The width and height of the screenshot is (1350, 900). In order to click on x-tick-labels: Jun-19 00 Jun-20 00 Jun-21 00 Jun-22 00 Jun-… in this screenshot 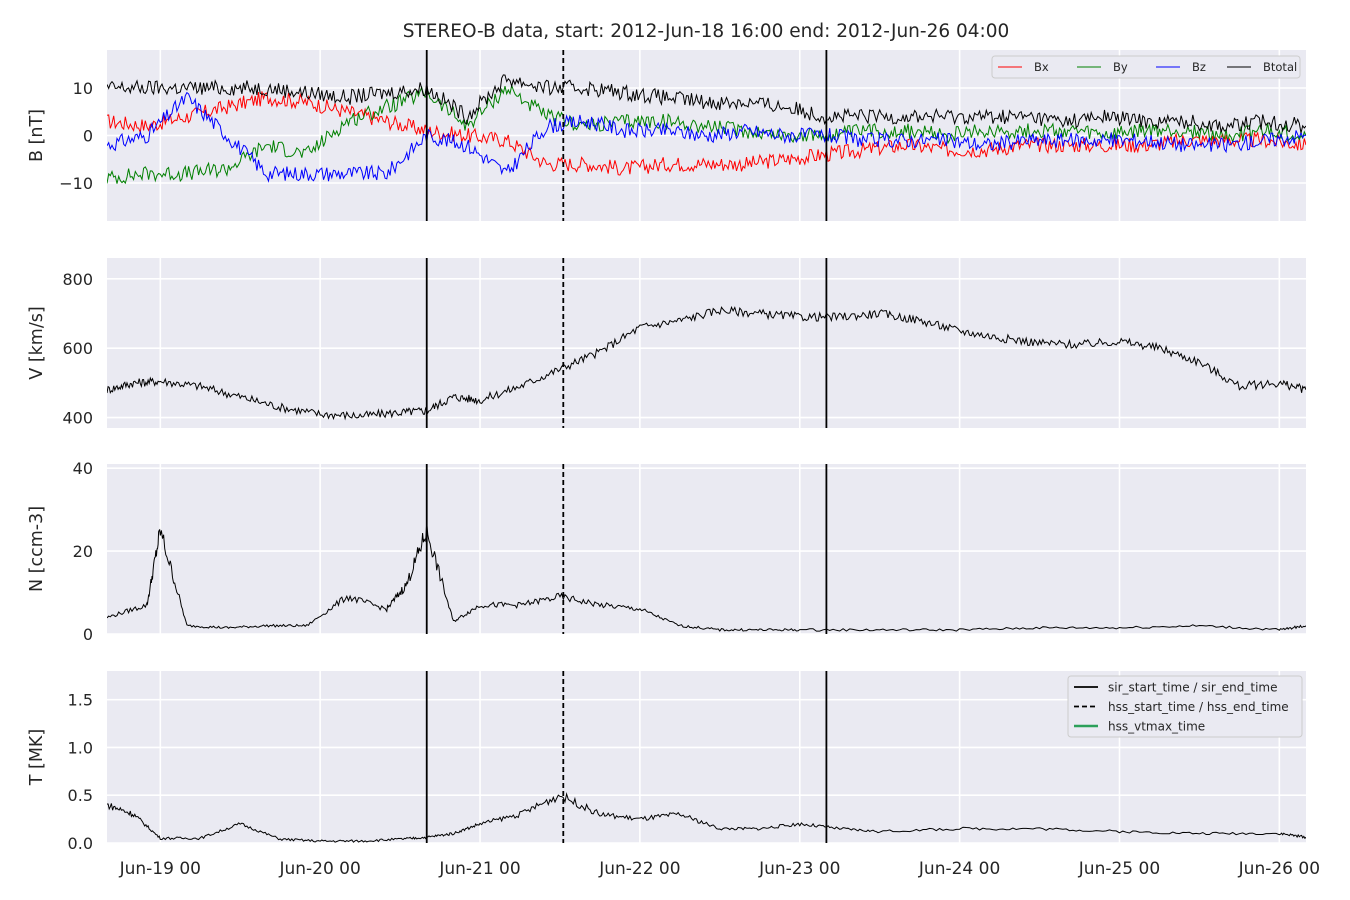, I will do `click(719, 869)`.